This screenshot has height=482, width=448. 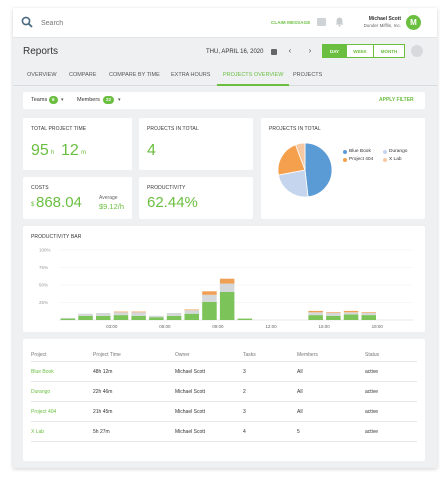 What do you see at coordinates (382, 25) in the screenshot?
I see `user-company: Dunder Mifflin, Inc.` at bounding box center [382, 25].